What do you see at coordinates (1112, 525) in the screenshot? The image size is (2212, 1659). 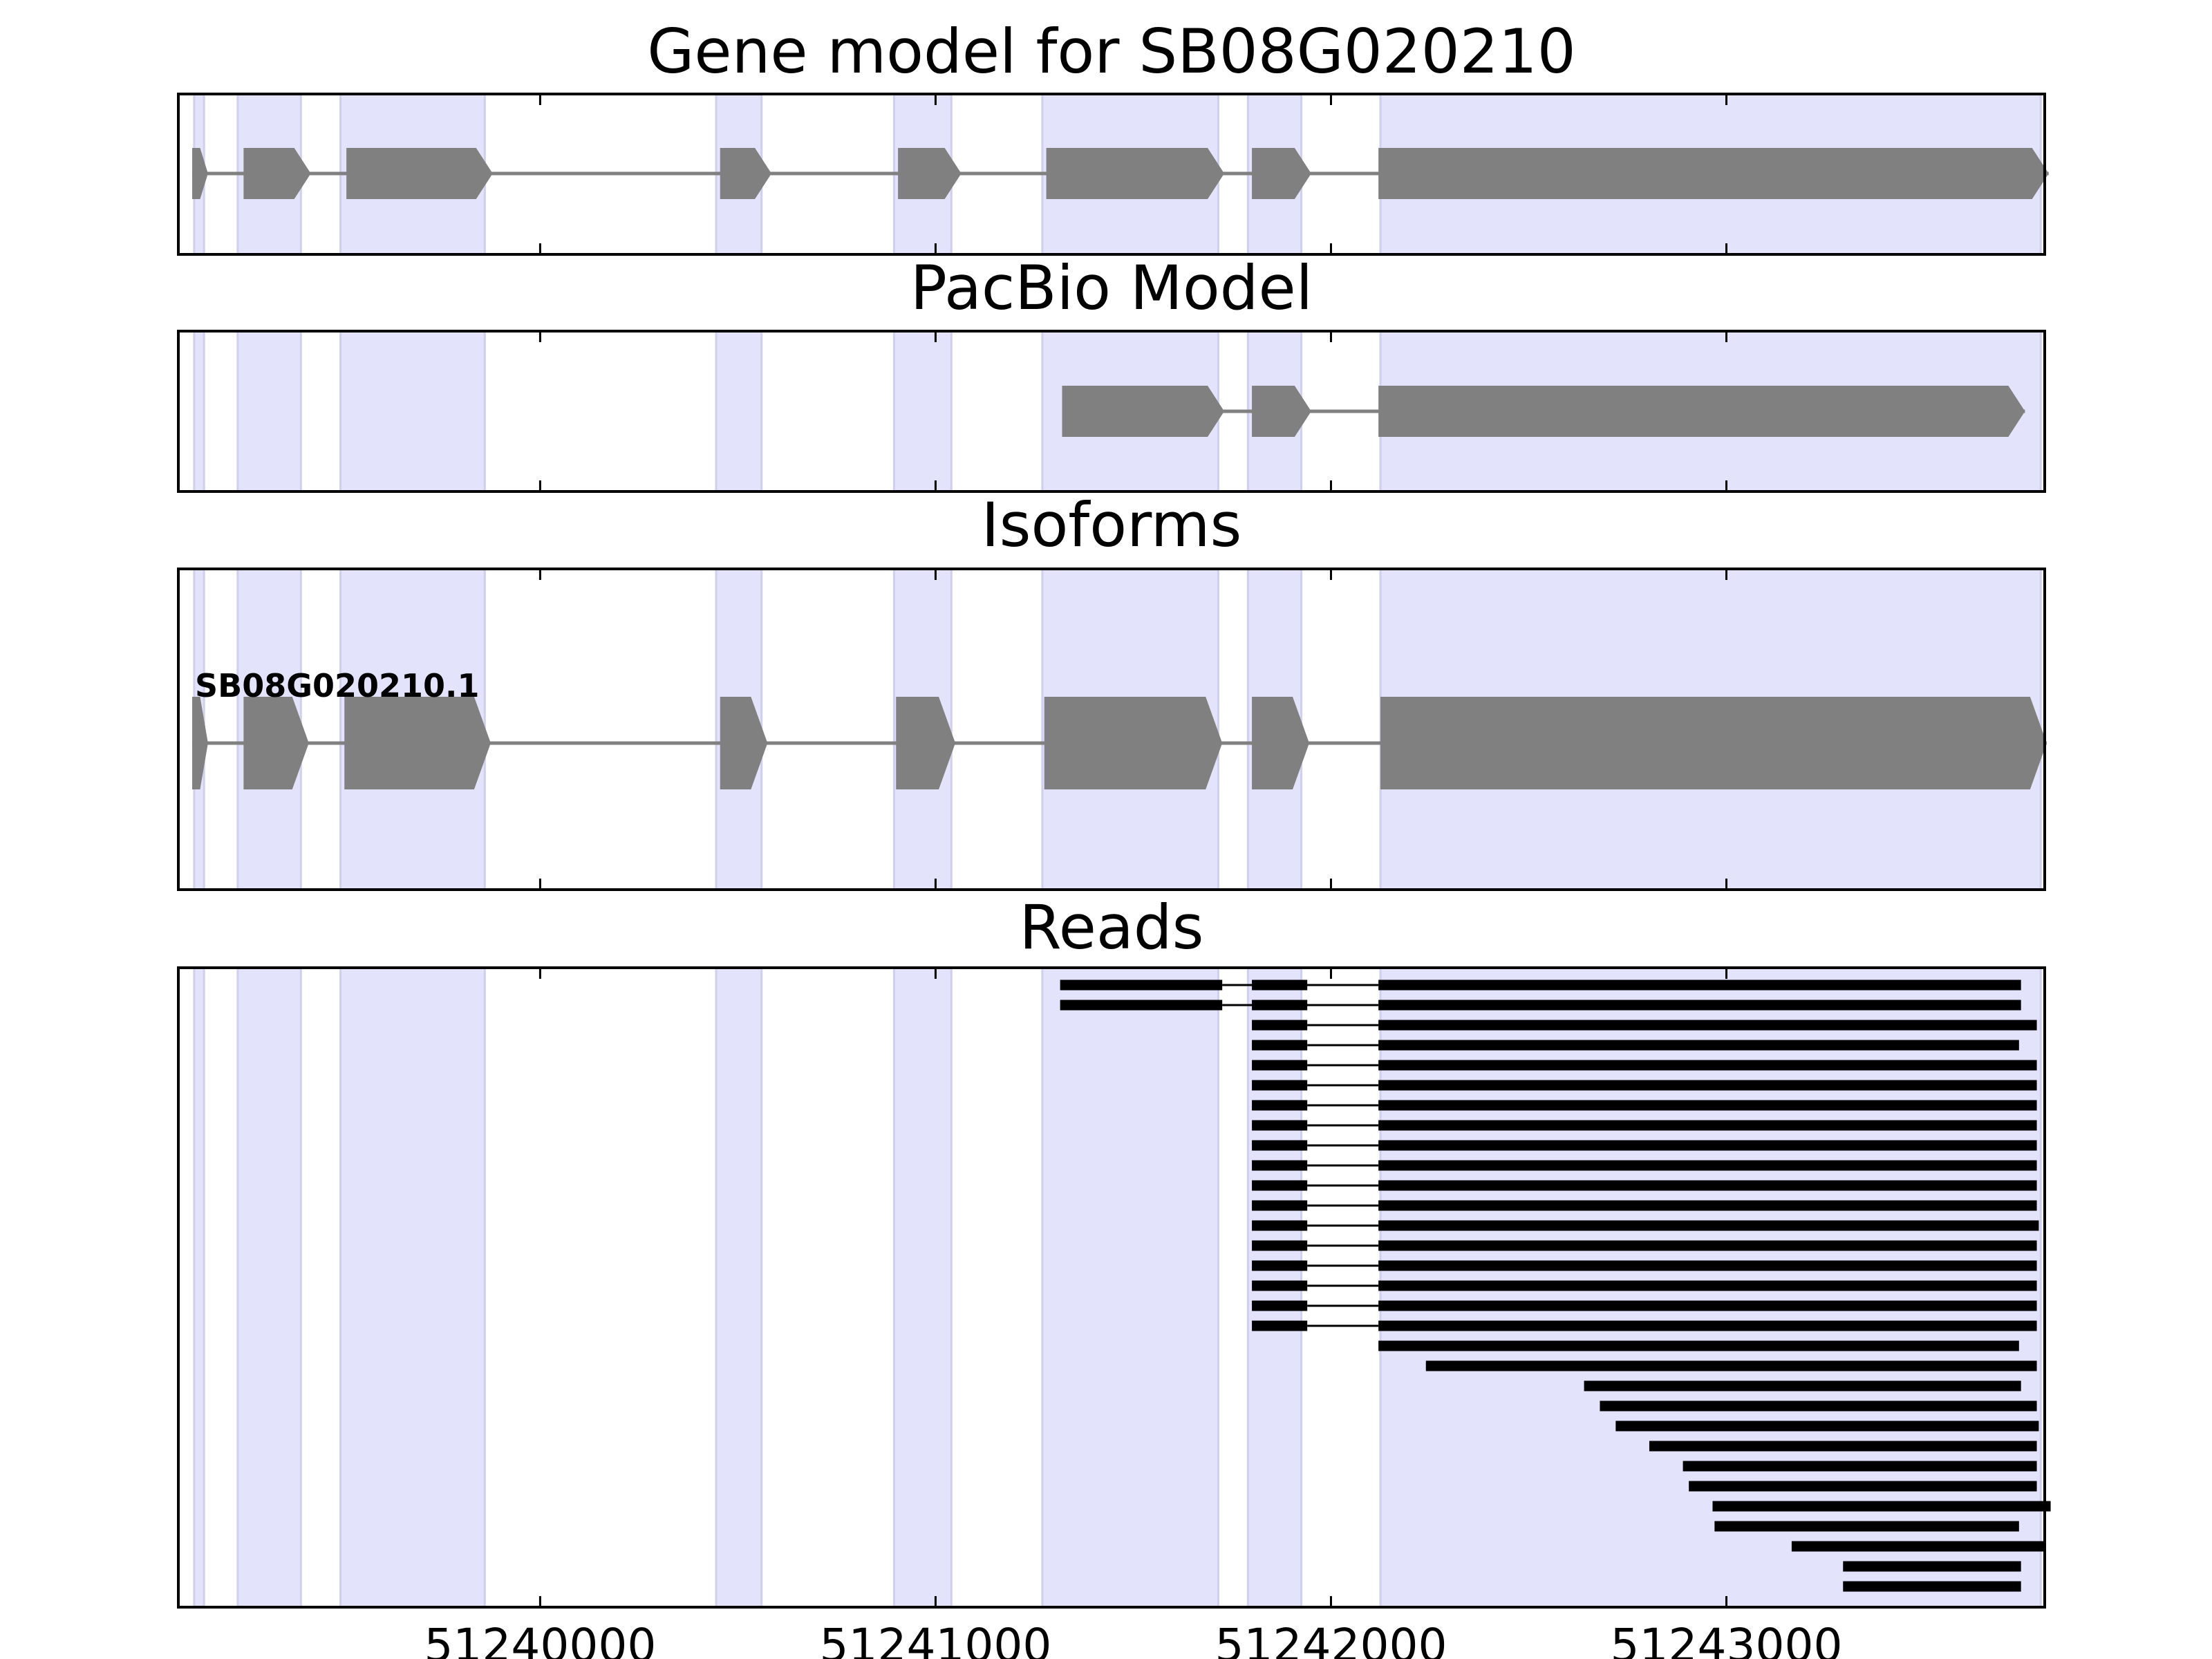 I see `panel-title: Isoforms` at bounding box center [1112, 525].